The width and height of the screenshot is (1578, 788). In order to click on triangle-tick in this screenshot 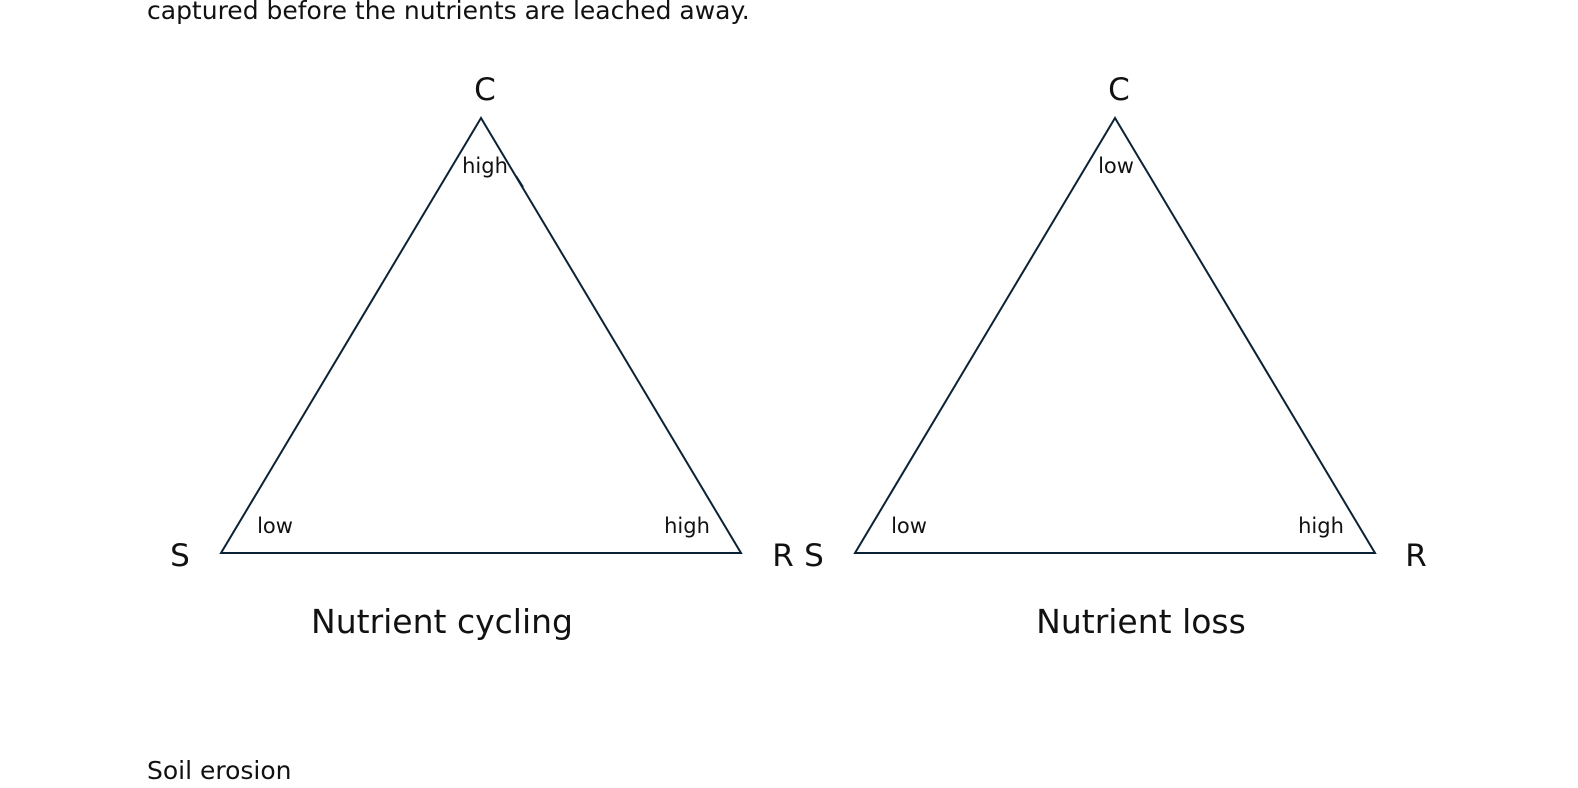, I will do `click(519, 181)`.